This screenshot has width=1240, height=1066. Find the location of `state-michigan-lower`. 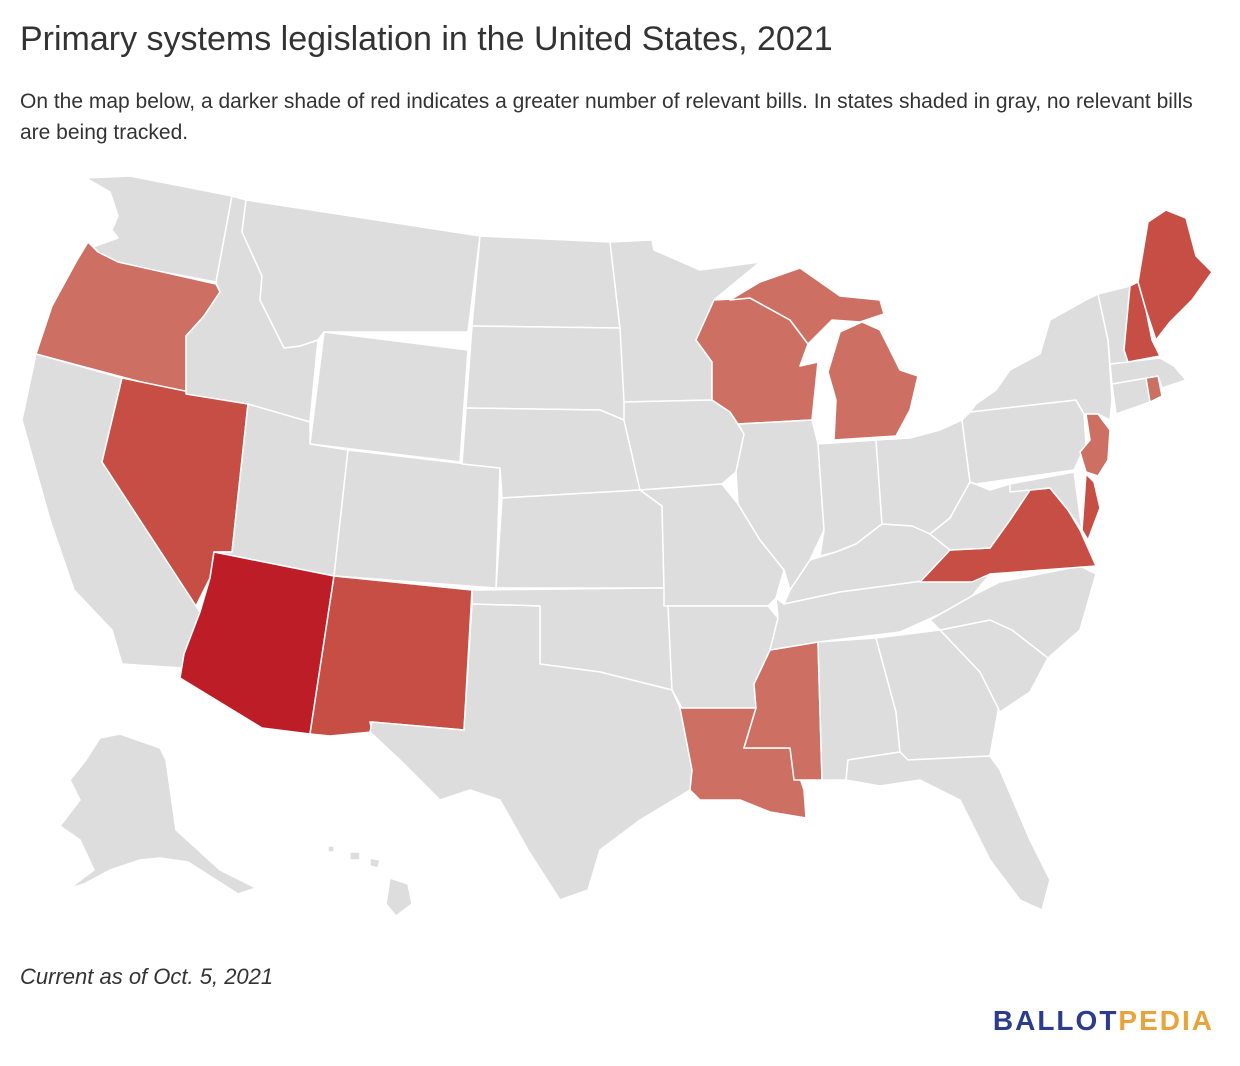

state-michigan-lower is located at coordinates (873, 381).